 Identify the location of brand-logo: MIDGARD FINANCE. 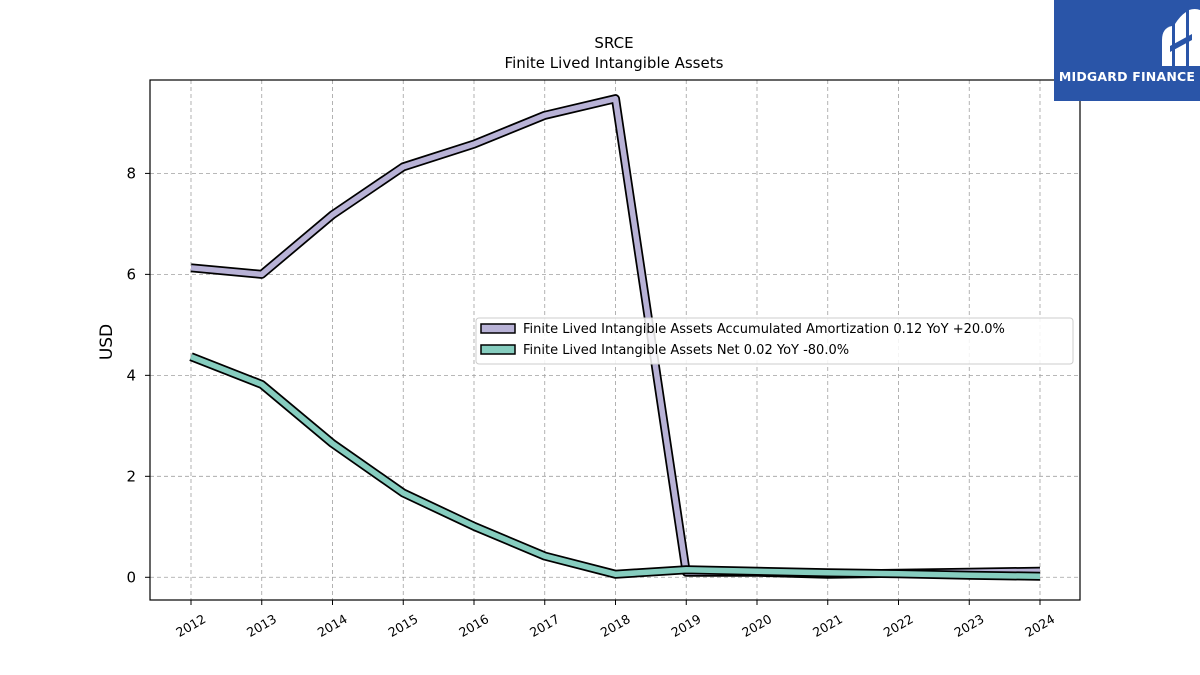
(1127, 50).